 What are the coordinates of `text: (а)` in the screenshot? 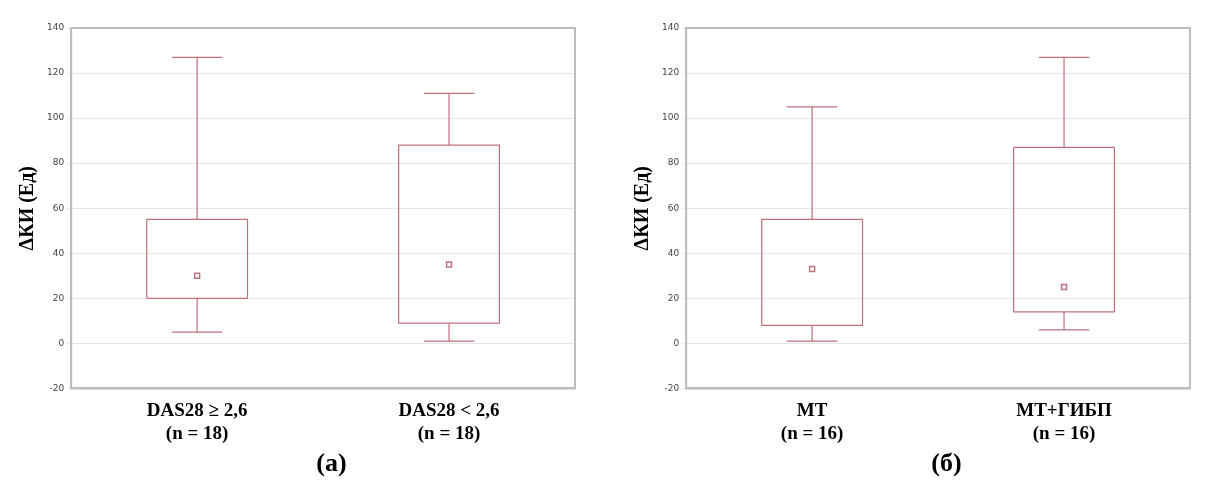 It's located at (331, 463).